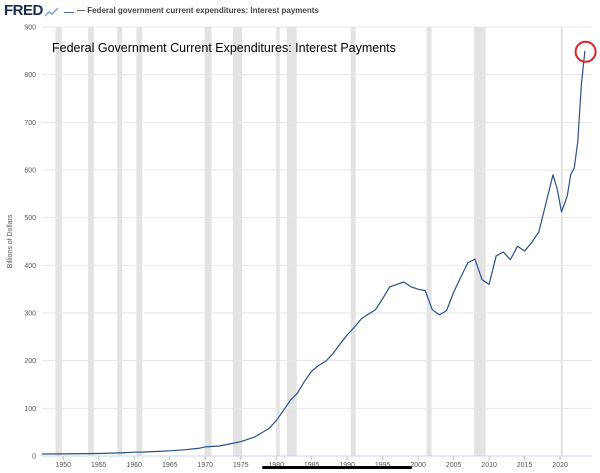 This screenshot has height=473, width=600. I want to click on y-tick-label: 200, so click(30, 361).